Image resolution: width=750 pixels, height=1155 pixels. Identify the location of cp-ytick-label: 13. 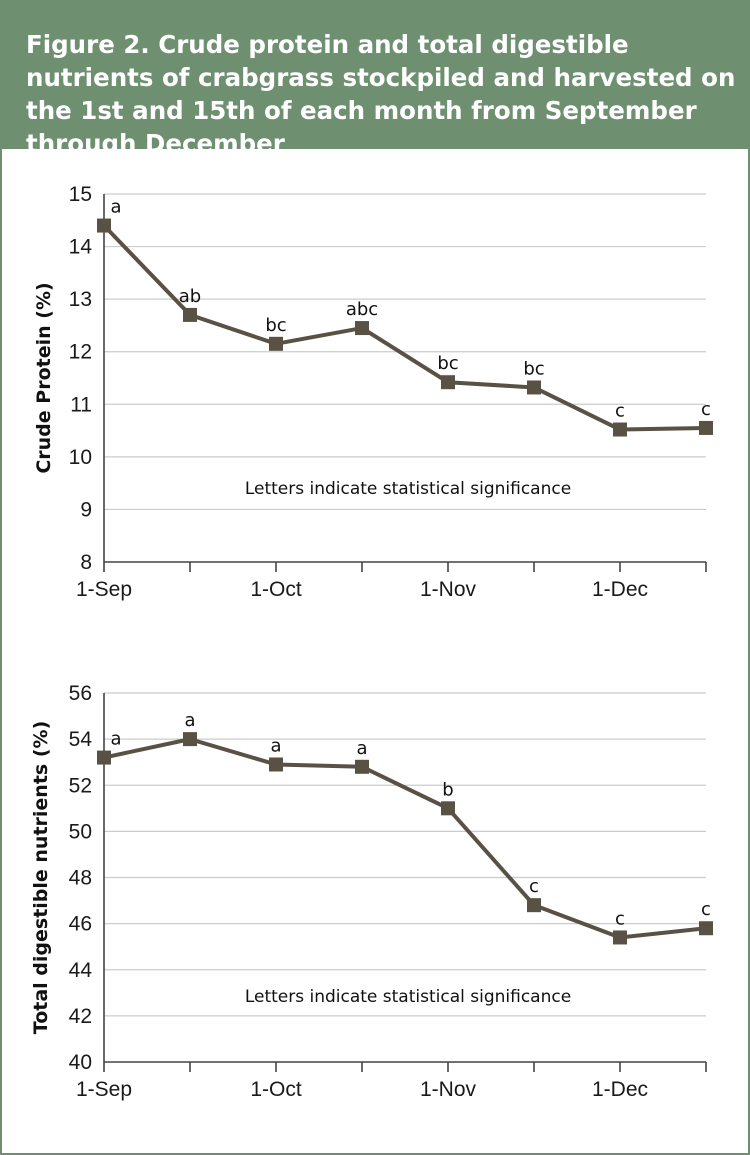
(80, 299).